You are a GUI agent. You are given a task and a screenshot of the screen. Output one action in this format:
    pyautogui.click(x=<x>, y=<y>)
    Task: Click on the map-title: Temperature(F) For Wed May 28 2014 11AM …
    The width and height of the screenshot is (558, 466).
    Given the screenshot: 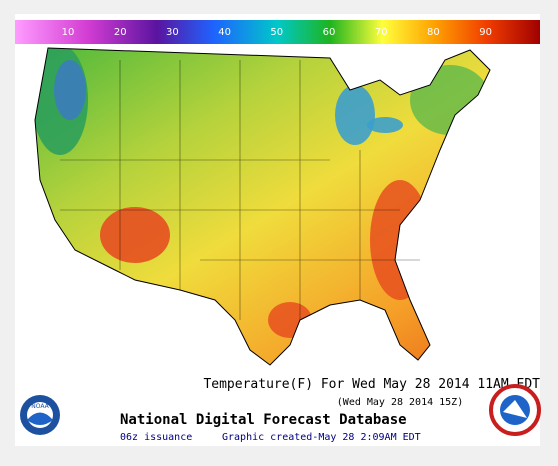 What is the action you would take?
    pyautogui.click(x=371, y=384)
    